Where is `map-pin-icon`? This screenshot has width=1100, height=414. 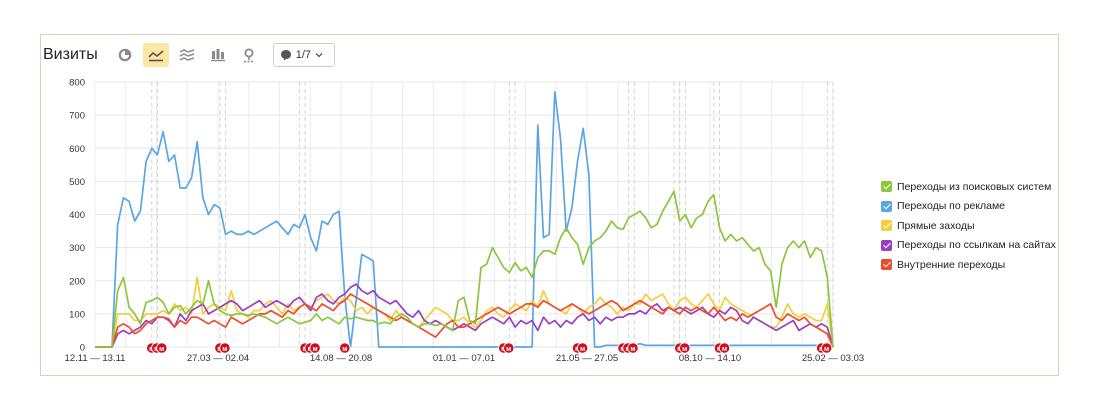 map-pin-icon is located at coordinates (248, 55).